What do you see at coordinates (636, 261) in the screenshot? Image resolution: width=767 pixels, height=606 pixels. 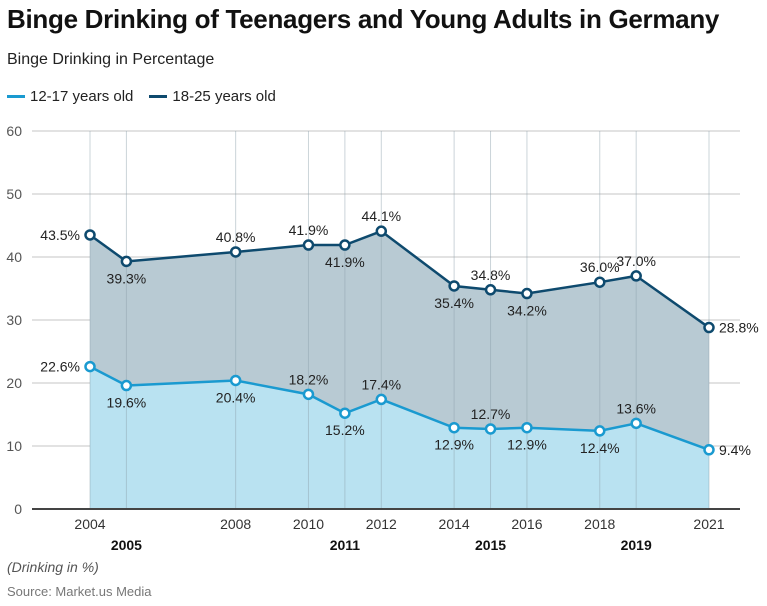 I see `data-label-18-25: 37.0%` at bounding box center [636, 261].